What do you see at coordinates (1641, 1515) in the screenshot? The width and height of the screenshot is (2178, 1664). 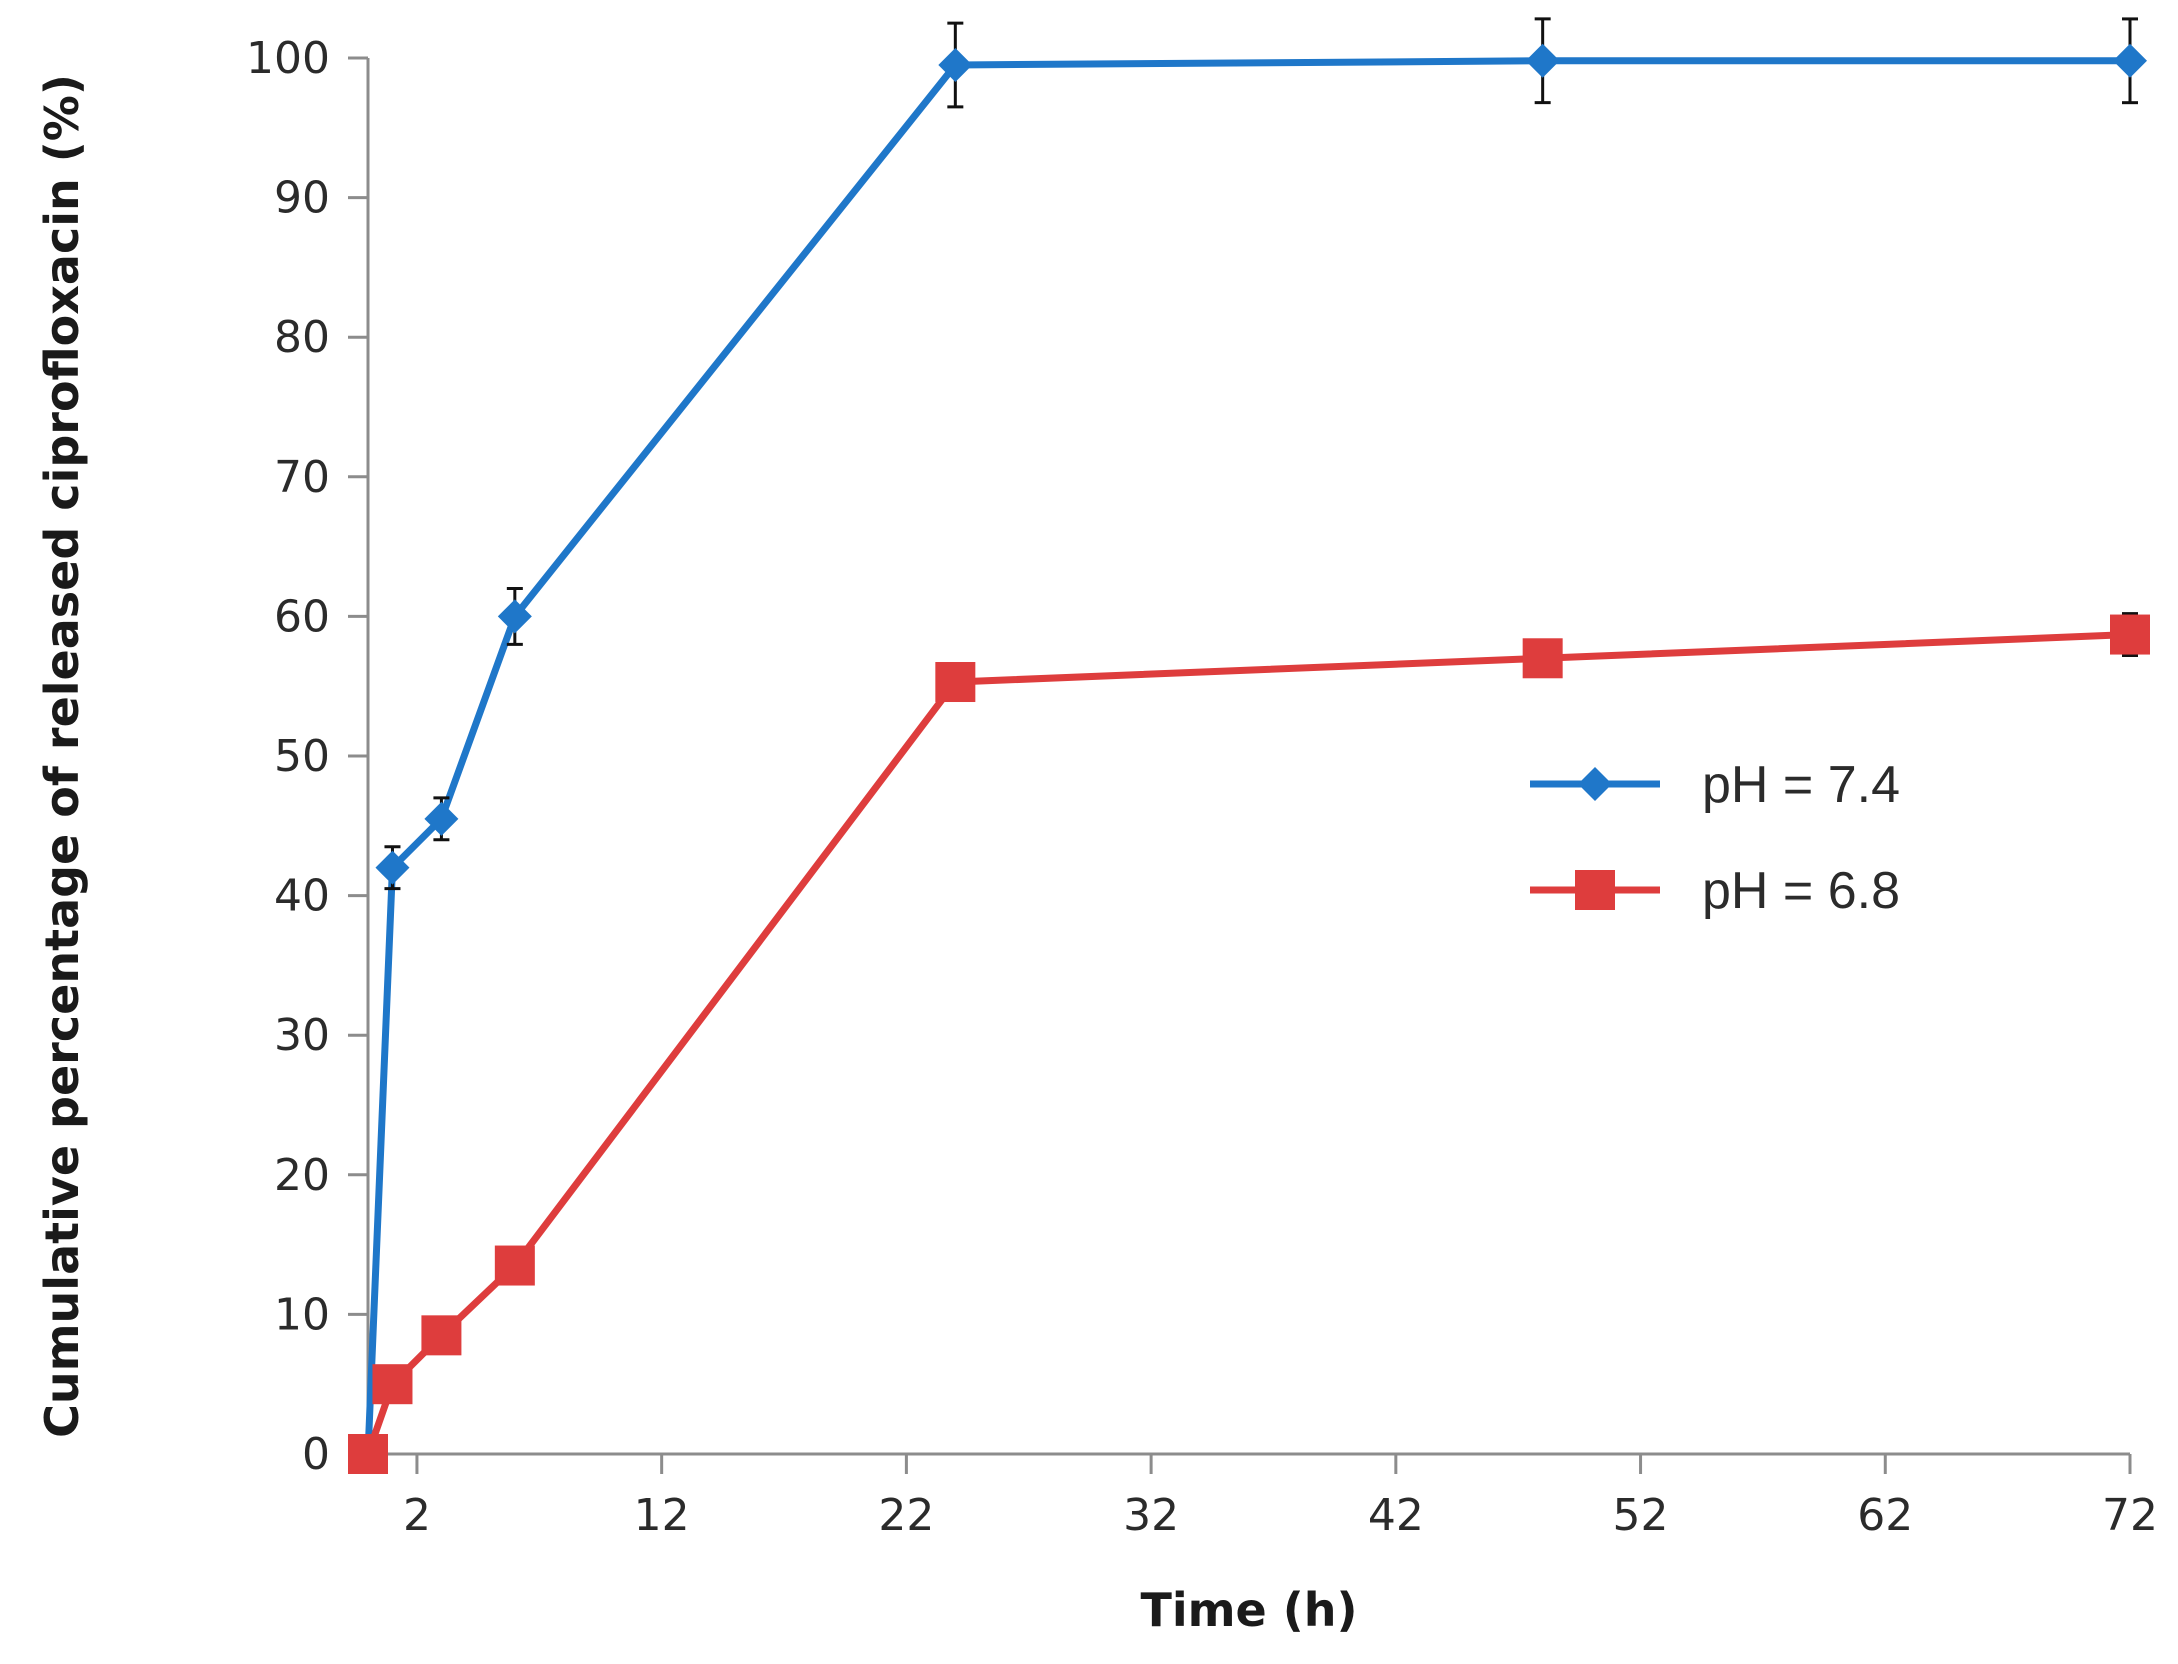 I see `x-tick-label: 52` at bounding box center [1641, 1515].